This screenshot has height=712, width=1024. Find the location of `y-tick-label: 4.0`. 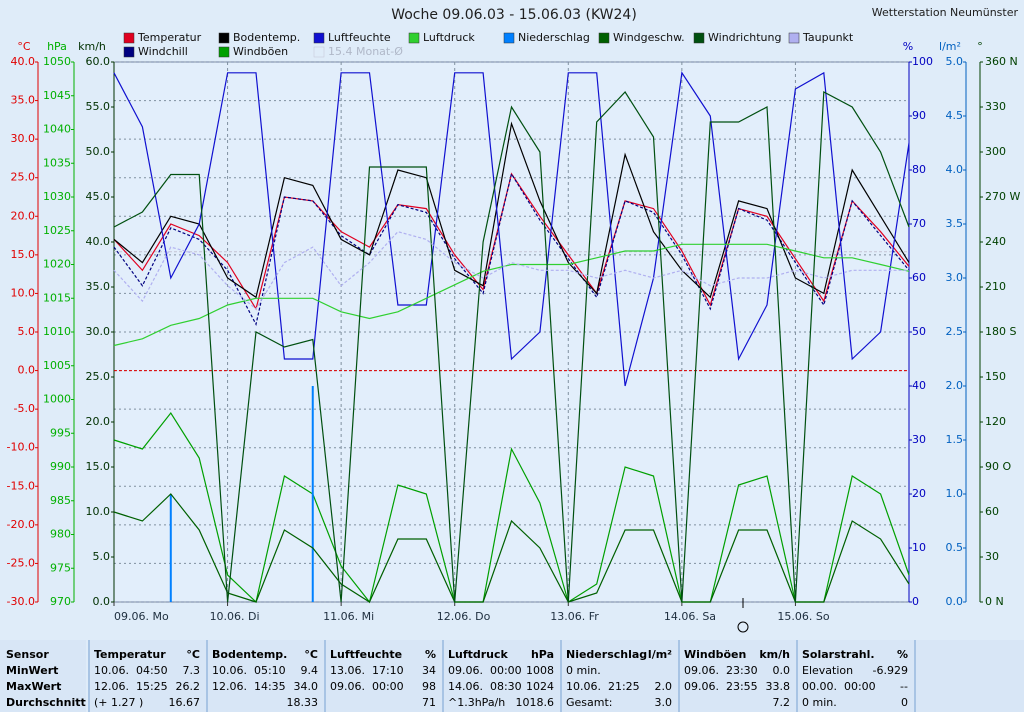

y-tick-label: 4.0 is located at coordinates (955, 169).